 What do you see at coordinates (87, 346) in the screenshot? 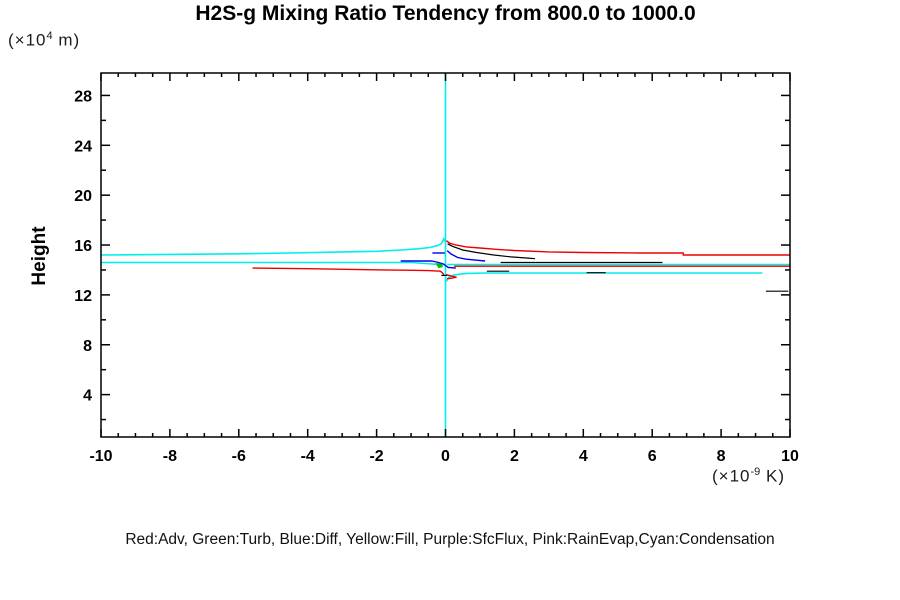
I see `y-tick-label: 8` at bounding box center [87, 346].